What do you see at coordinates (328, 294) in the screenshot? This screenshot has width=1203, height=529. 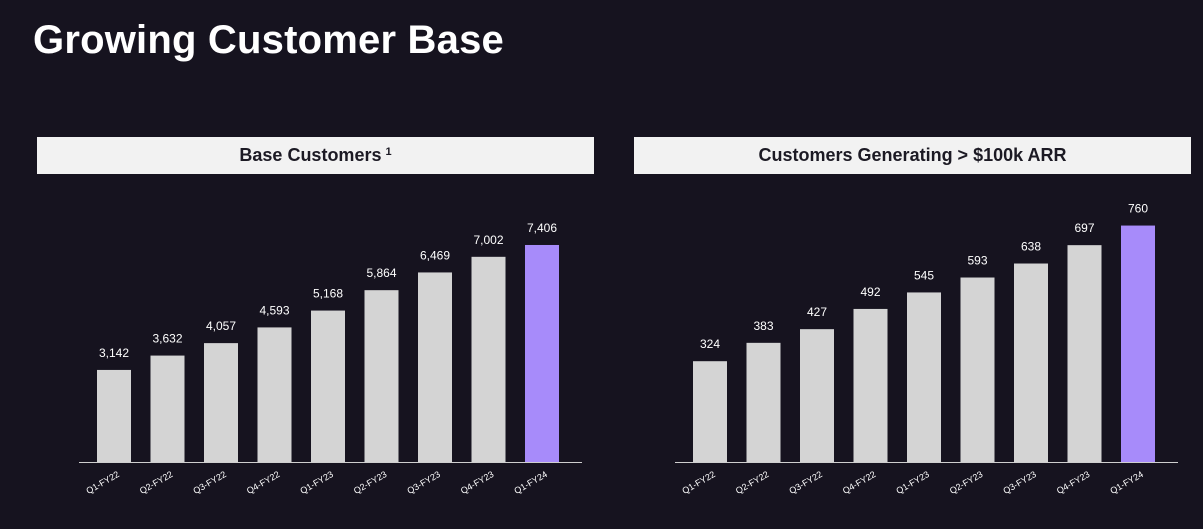 I see `value-label-q1-fy23: 5,168` at bounding box center [328, 294].